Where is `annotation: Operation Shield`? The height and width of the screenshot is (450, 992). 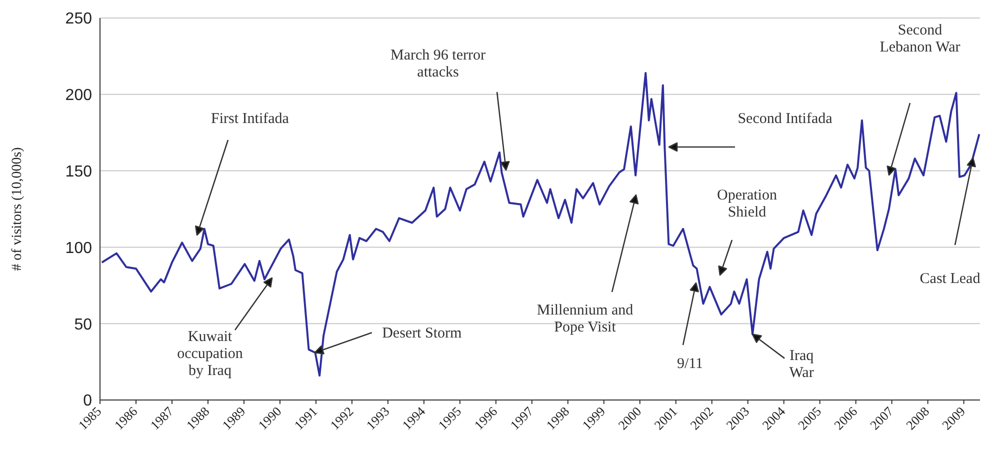 annotation: Operation Shield is located at coordinates (747, 204).